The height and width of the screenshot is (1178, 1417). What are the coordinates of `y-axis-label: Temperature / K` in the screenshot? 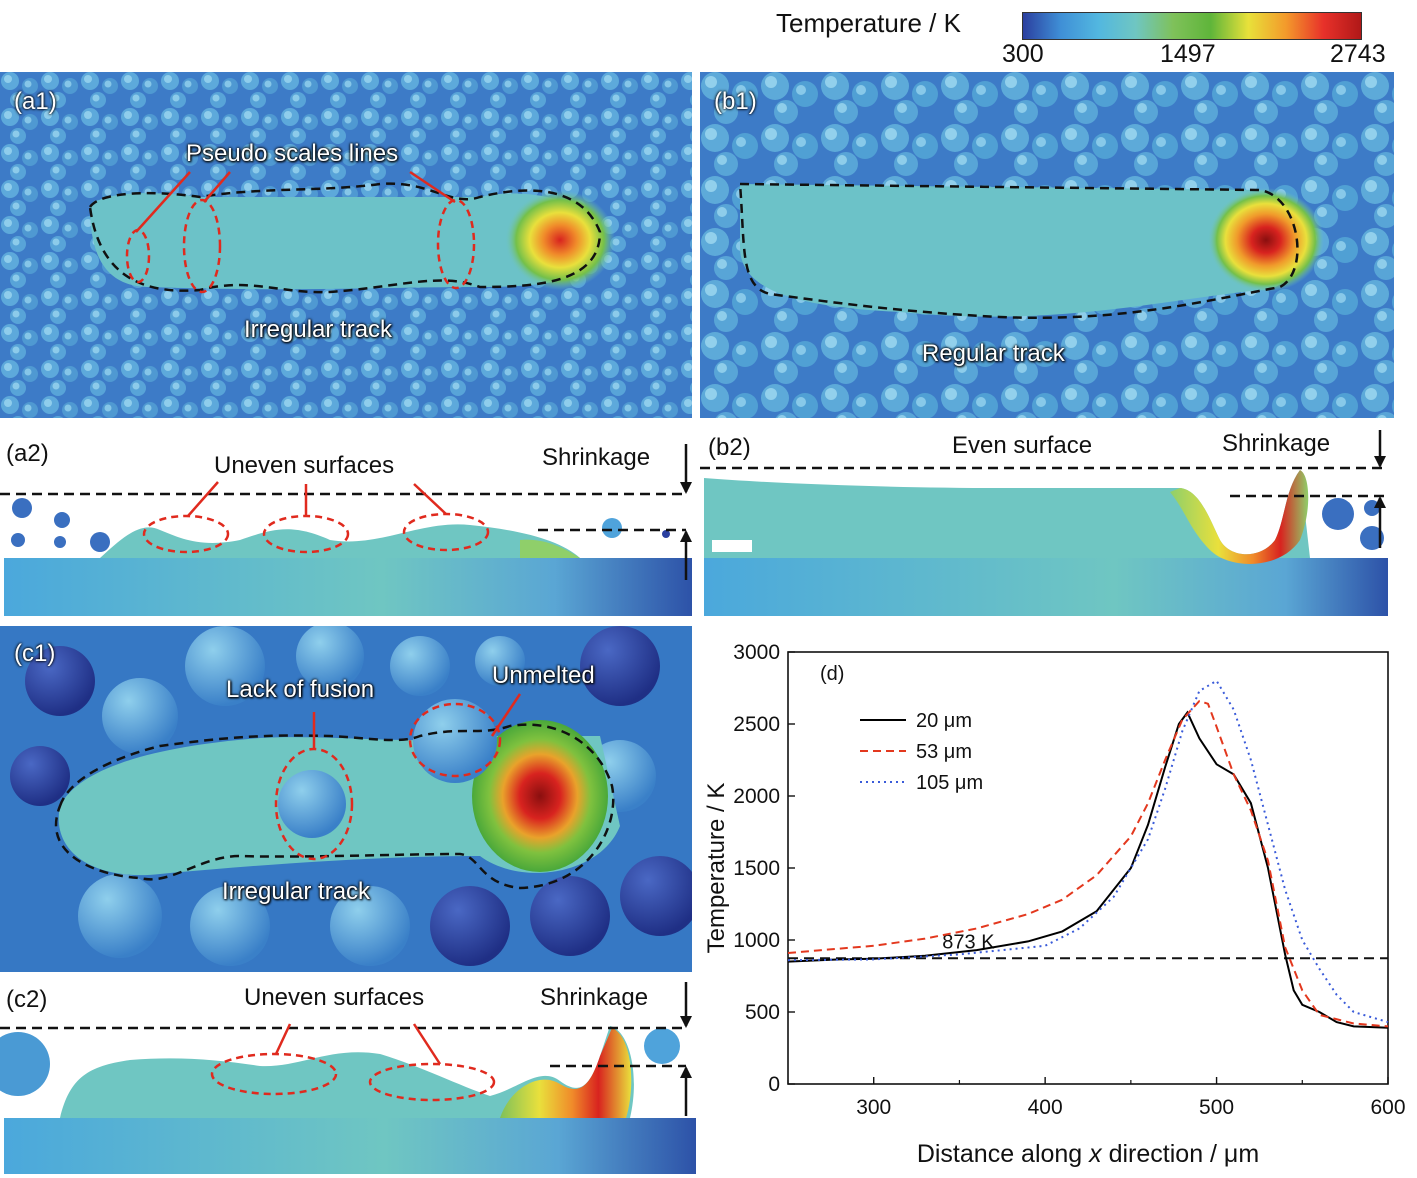 It's located at (716, 868).